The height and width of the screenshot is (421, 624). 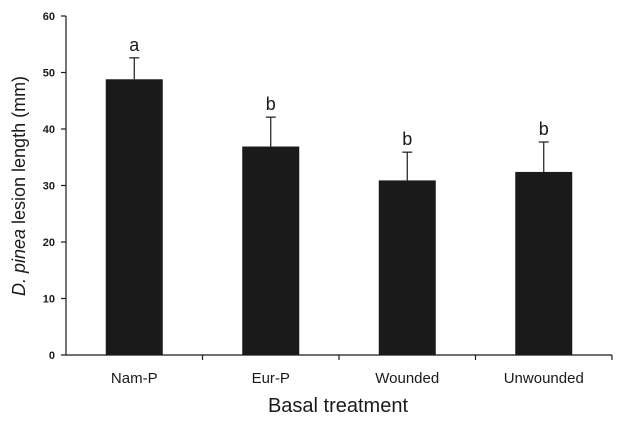 I want to click on x-axis-title: Basal treatment, so click(x=338, y=406).